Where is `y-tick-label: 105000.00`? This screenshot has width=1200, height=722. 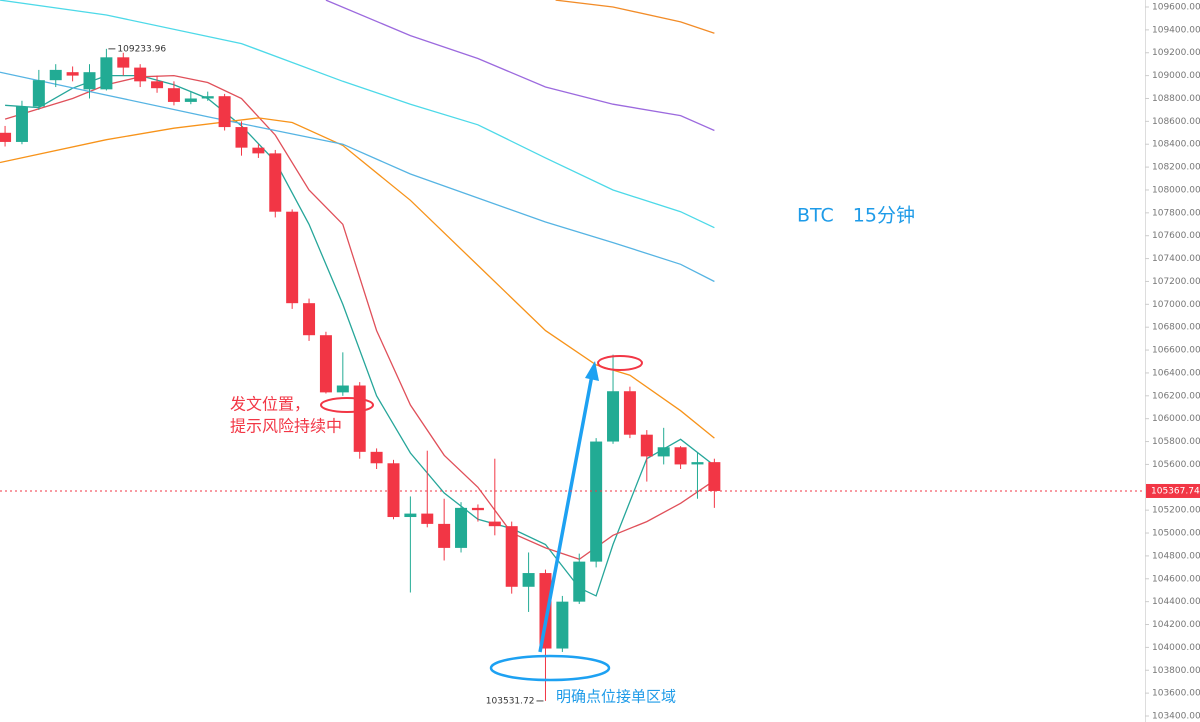
y-tick-label: 105000.00 is located at coordinates (1176, 534).